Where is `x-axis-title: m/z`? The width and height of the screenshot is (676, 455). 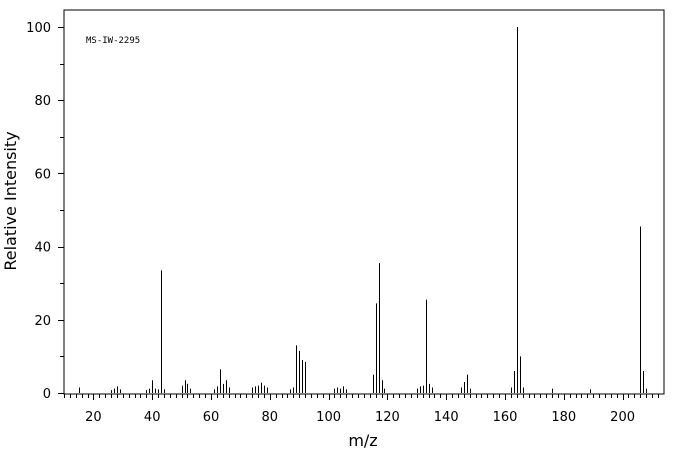
x-axis-title: m/z is located at coordinates (362, 440).